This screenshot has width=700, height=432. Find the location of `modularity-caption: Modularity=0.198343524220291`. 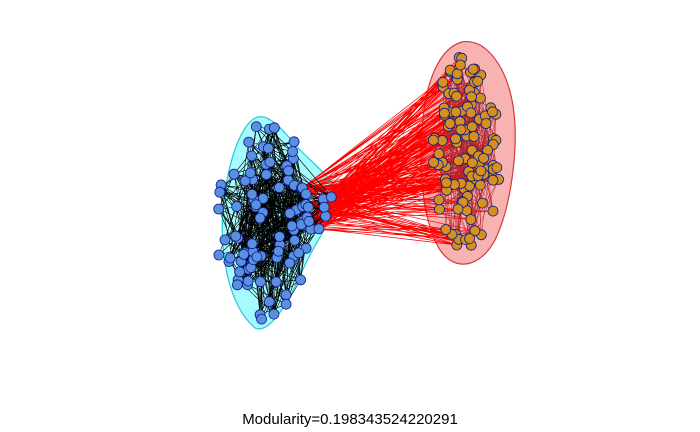

modularity-caption: Modularity=0.198343524220291 is located at coordinates (350, 419).